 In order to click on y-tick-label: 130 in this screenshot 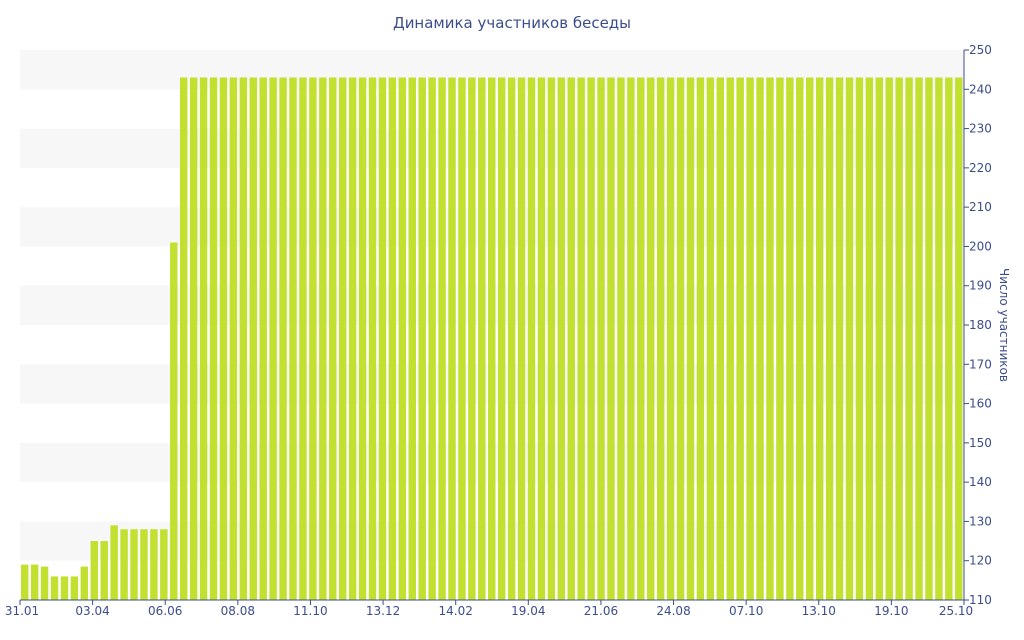, I will do `click(980, 521)`.